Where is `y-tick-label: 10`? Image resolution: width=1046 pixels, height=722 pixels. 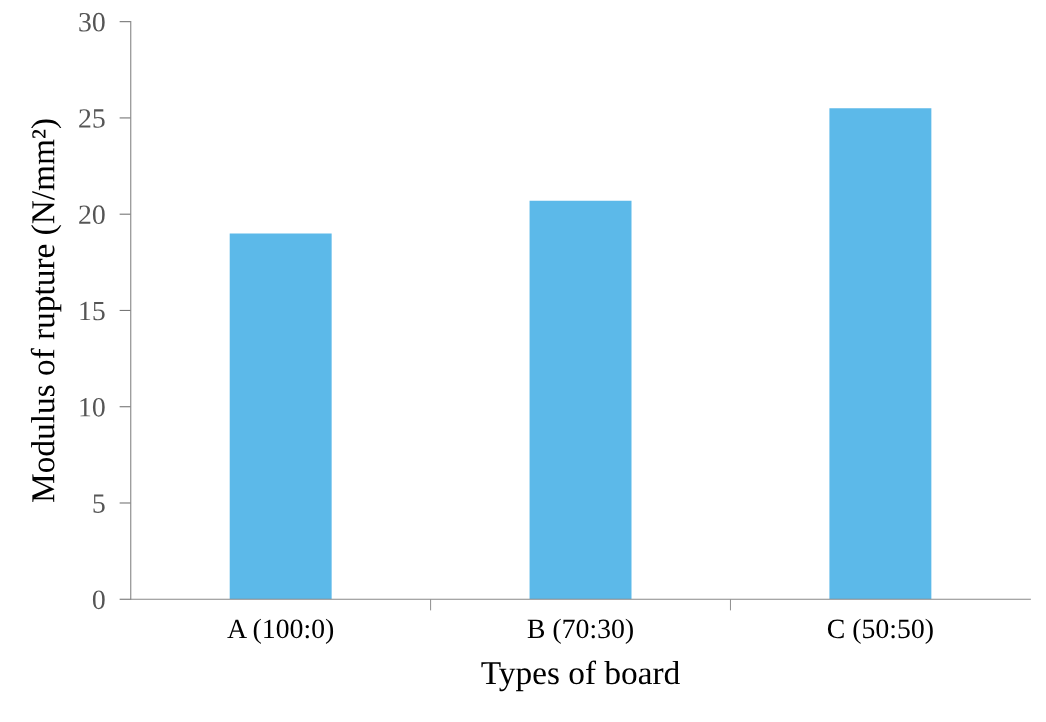 y-tick-label: 10 is located at coordinates (92, 407).